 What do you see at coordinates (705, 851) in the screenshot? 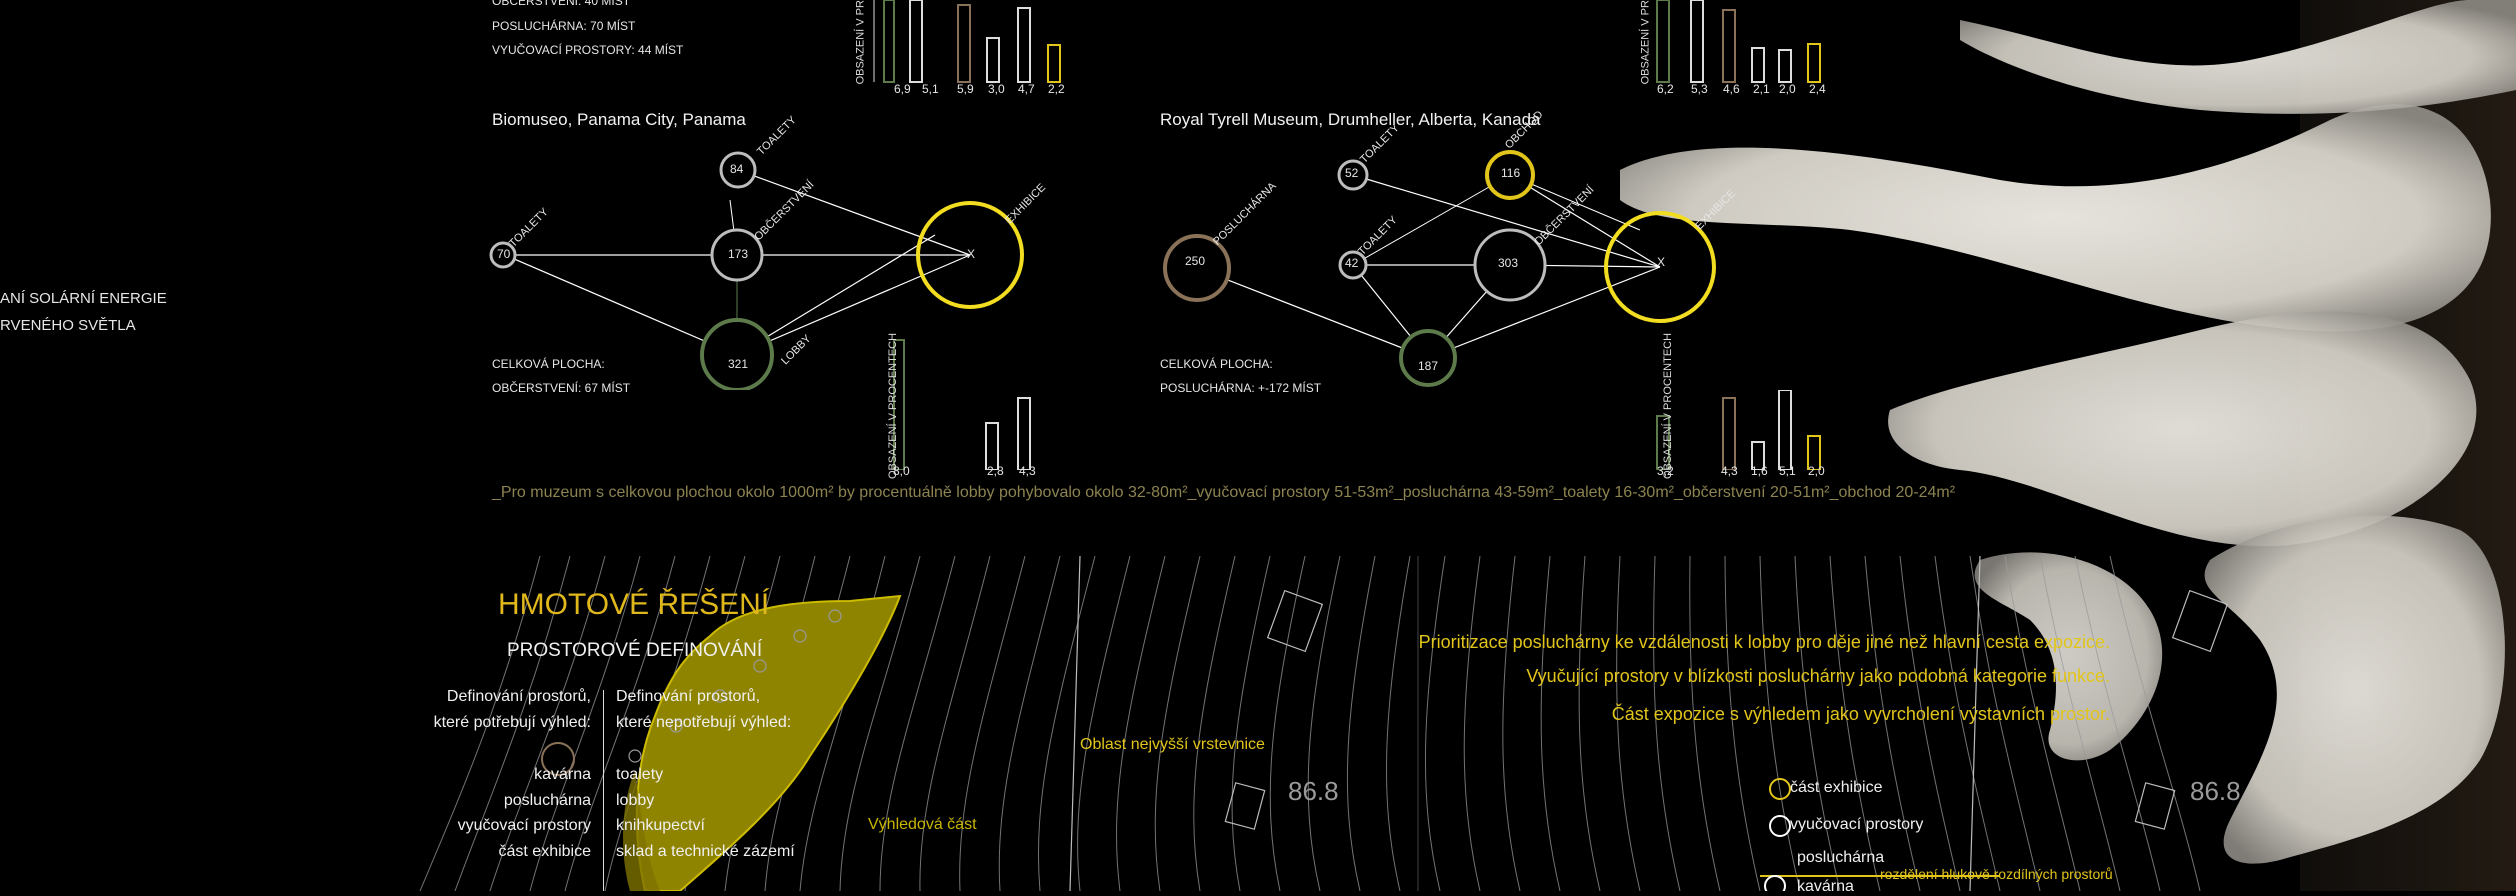
I see `list-item: sklad a technické zázemí` at bounding box center [705, 851].